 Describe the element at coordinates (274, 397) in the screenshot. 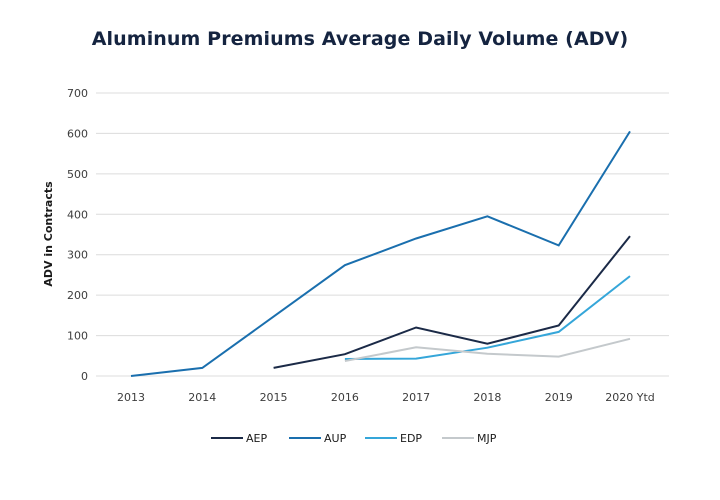

I see `x-tick-label: 2015` at that location.